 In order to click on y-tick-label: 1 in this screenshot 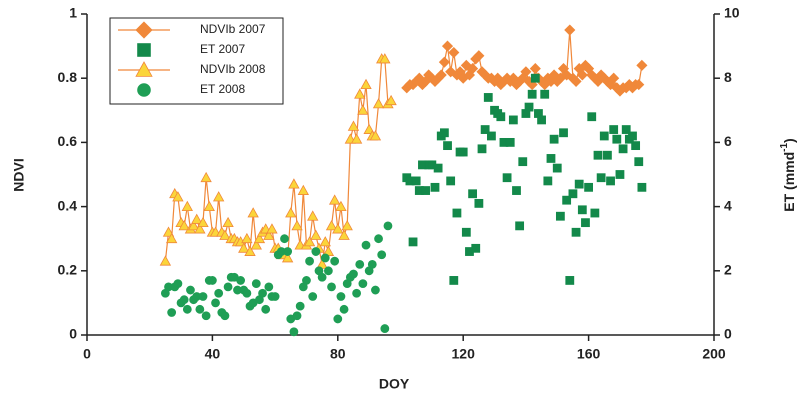, I will do `click(73, 13)`.